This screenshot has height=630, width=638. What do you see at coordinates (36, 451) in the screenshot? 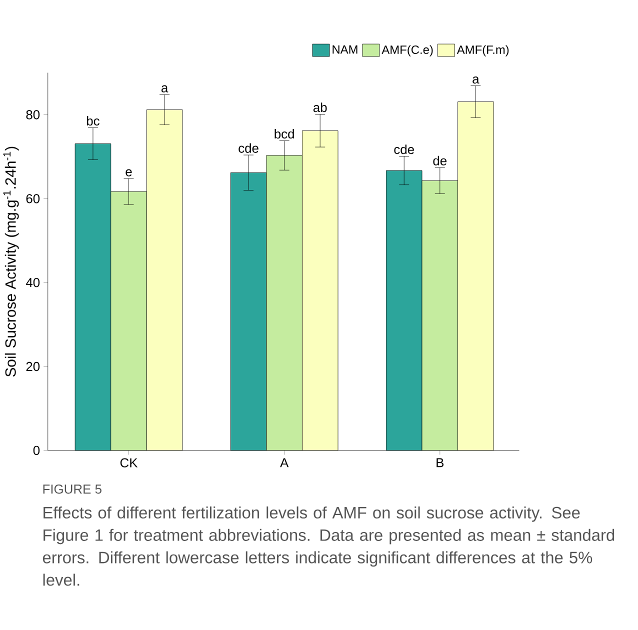
I see `y-tick-label: 0` at bounding box center [36, 451].